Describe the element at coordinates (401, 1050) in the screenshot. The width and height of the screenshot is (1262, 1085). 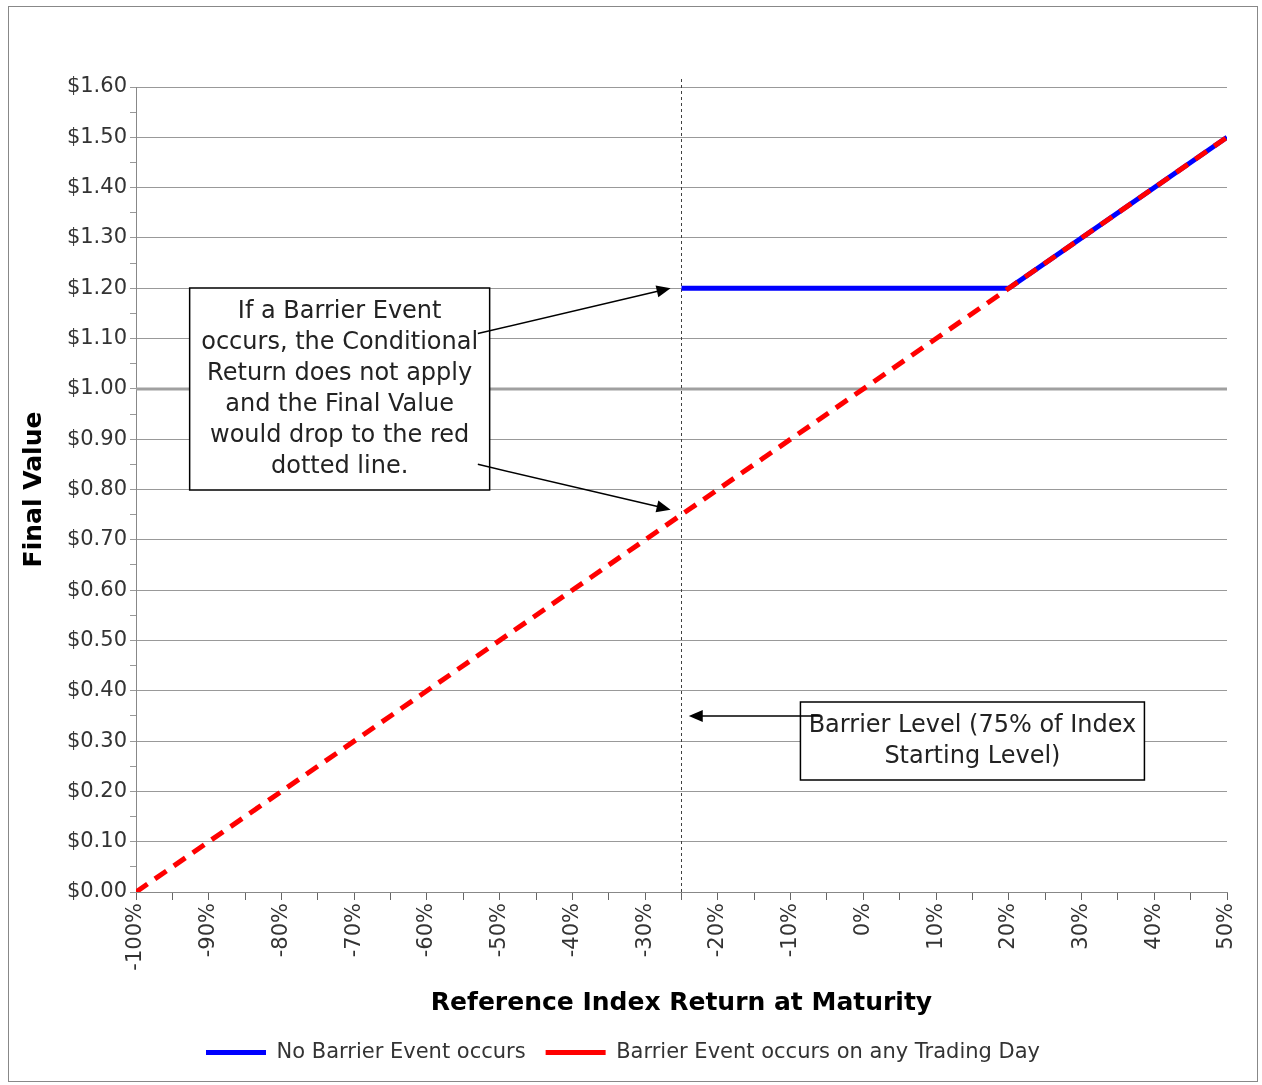
I see `legend-label: No Barrier Event occurs` at that location.